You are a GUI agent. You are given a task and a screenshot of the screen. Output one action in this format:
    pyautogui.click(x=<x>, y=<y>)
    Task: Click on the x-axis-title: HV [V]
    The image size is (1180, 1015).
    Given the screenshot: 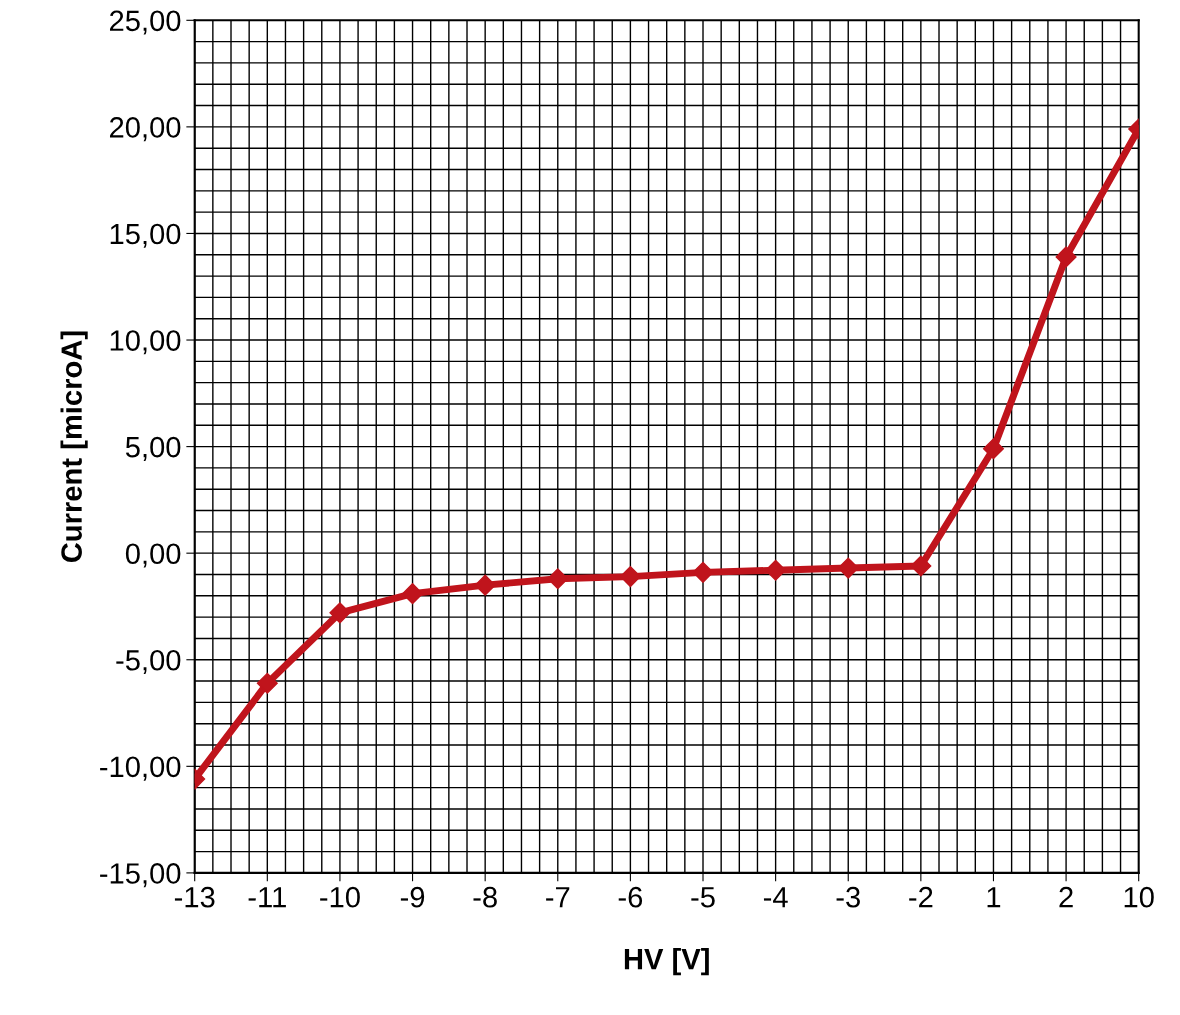 What is the action you would take?
    pyautogui.click(x=666, y=962)
    